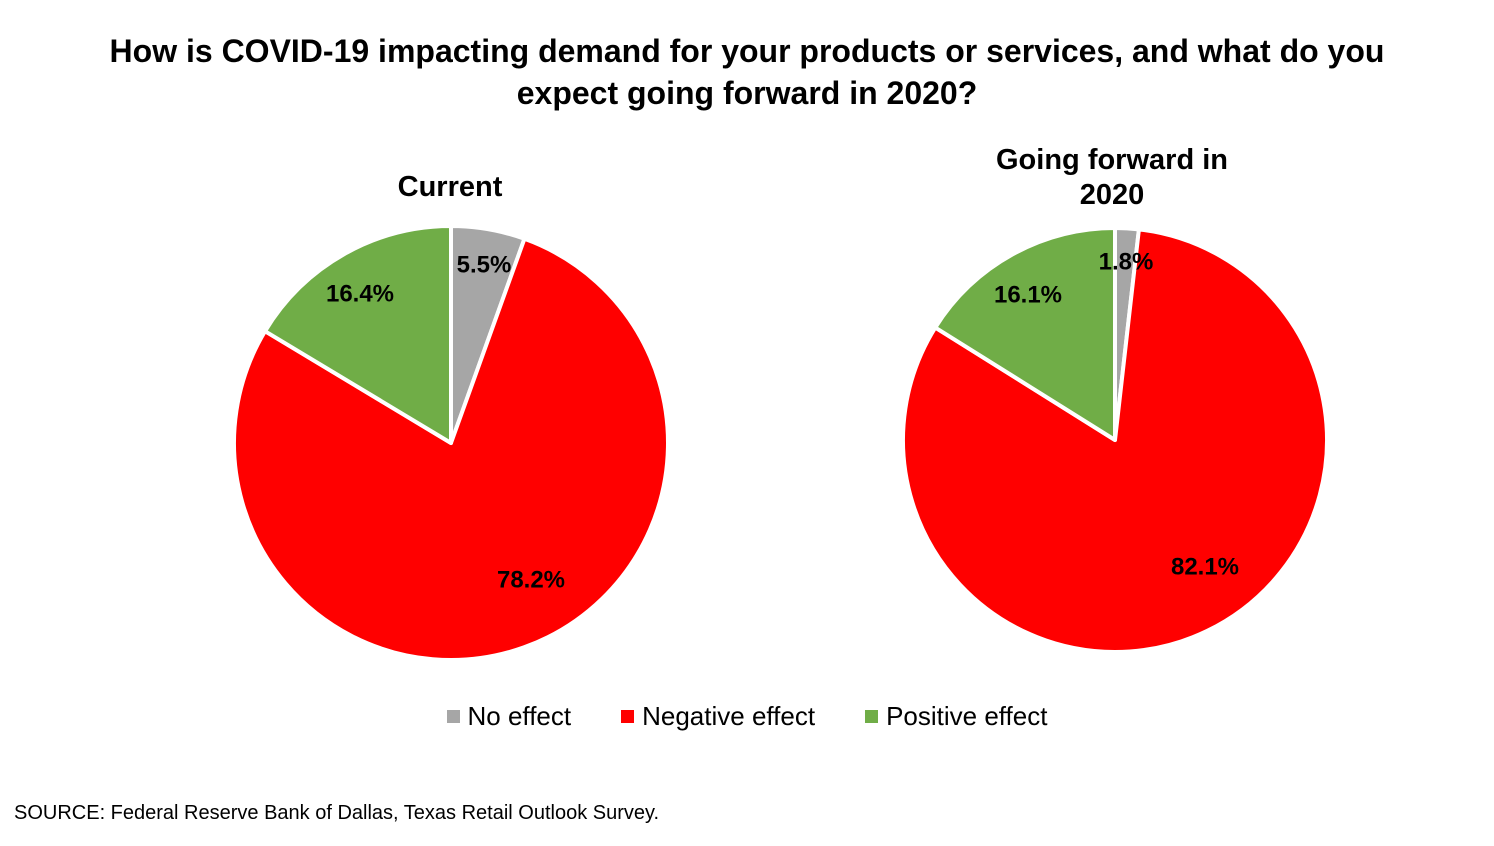 The height and width of the screenshot is (846, 1494). I want to click on pie-title-going-forward-line-2: 2020, so click(1112, 195).